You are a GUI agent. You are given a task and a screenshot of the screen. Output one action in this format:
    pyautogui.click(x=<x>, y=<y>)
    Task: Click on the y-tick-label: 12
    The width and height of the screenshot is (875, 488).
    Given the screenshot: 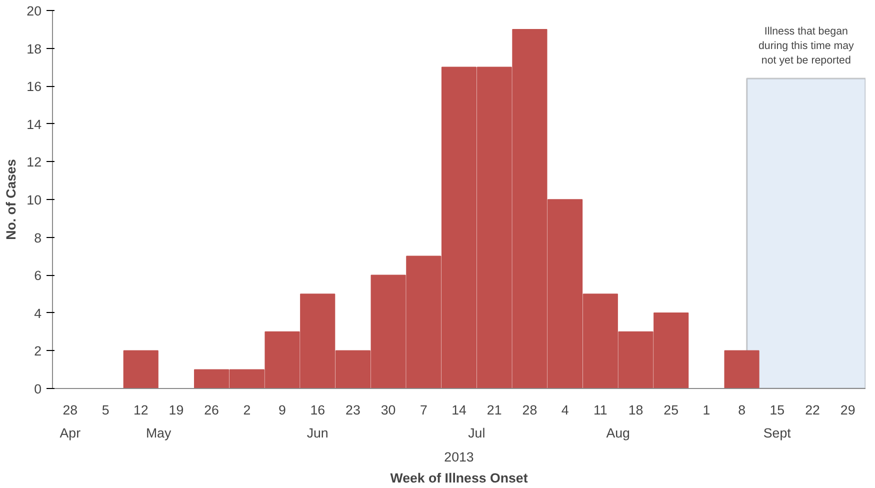 What is the action you would take?
    pyautogui.click(x=34, y=162)
    